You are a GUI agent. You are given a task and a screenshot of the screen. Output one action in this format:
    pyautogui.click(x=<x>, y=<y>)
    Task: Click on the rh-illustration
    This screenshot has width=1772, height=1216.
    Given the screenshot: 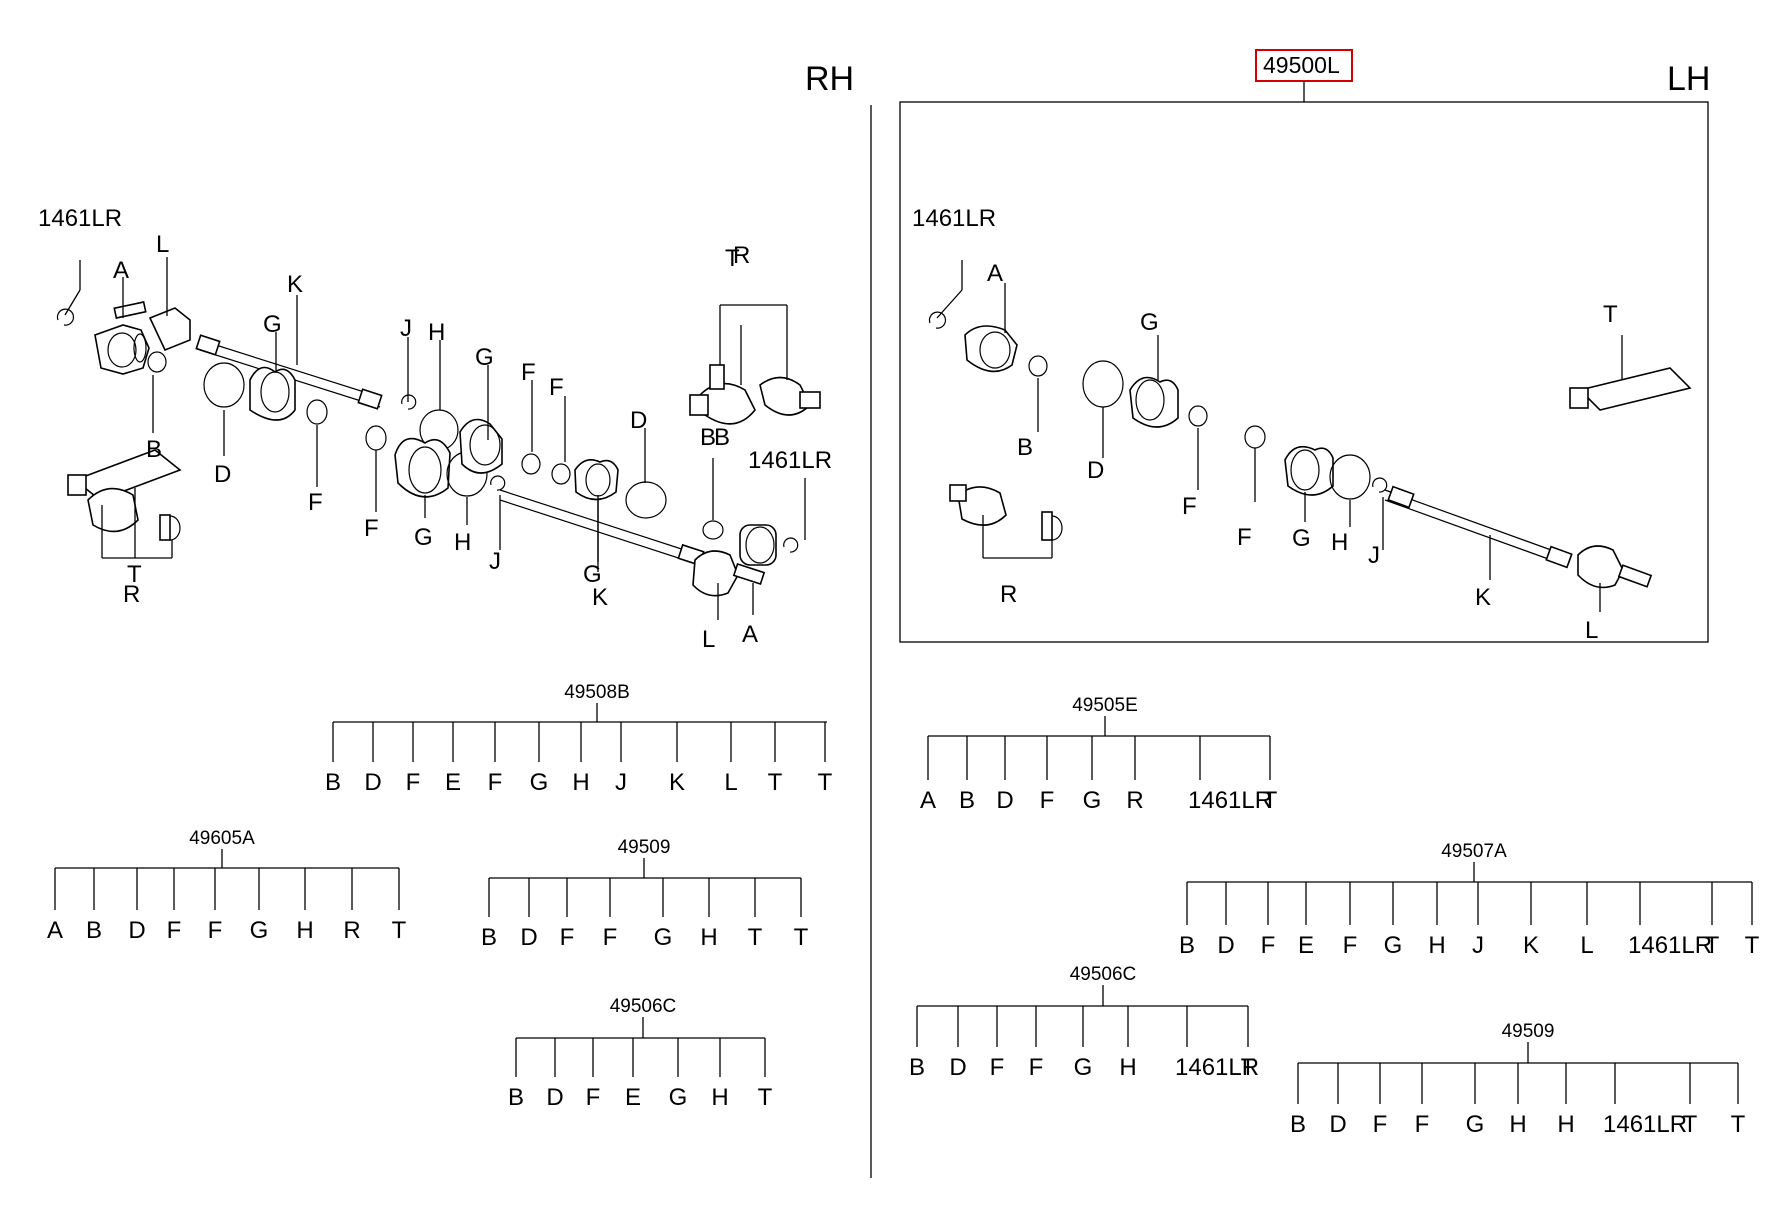 What is the action you would take?
    pyautogui.click(x=438, y=449)
    